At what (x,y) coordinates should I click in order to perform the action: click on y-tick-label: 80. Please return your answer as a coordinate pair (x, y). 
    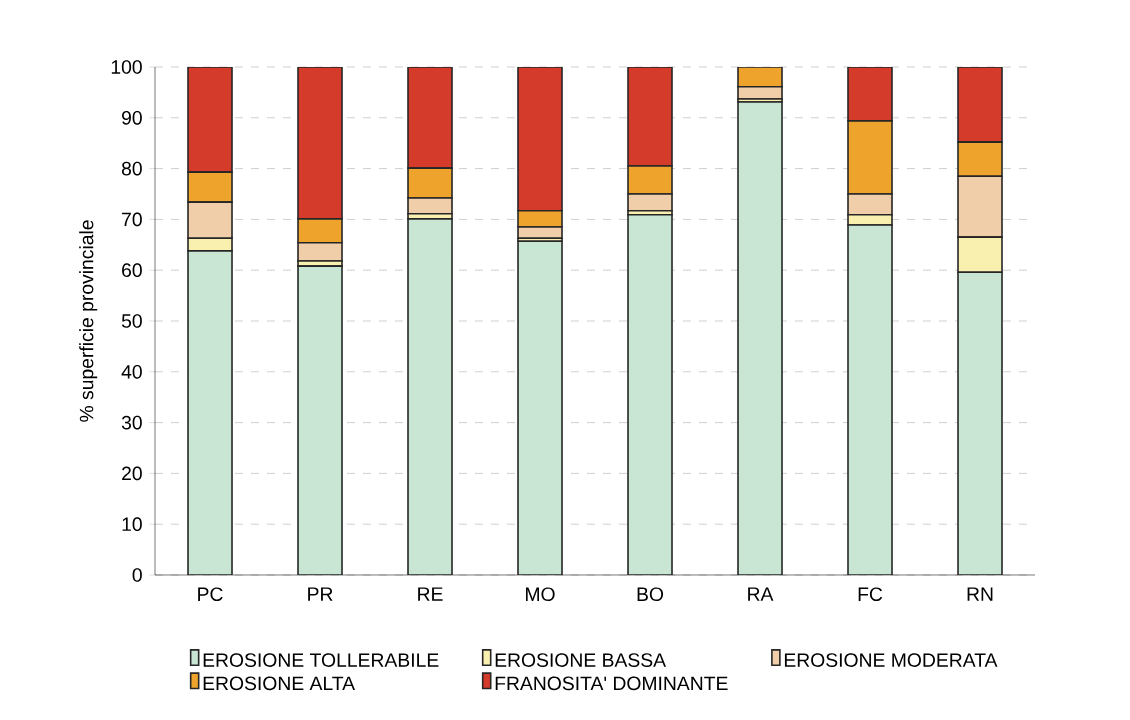
    Looking at the image, I should click on (131, 168).